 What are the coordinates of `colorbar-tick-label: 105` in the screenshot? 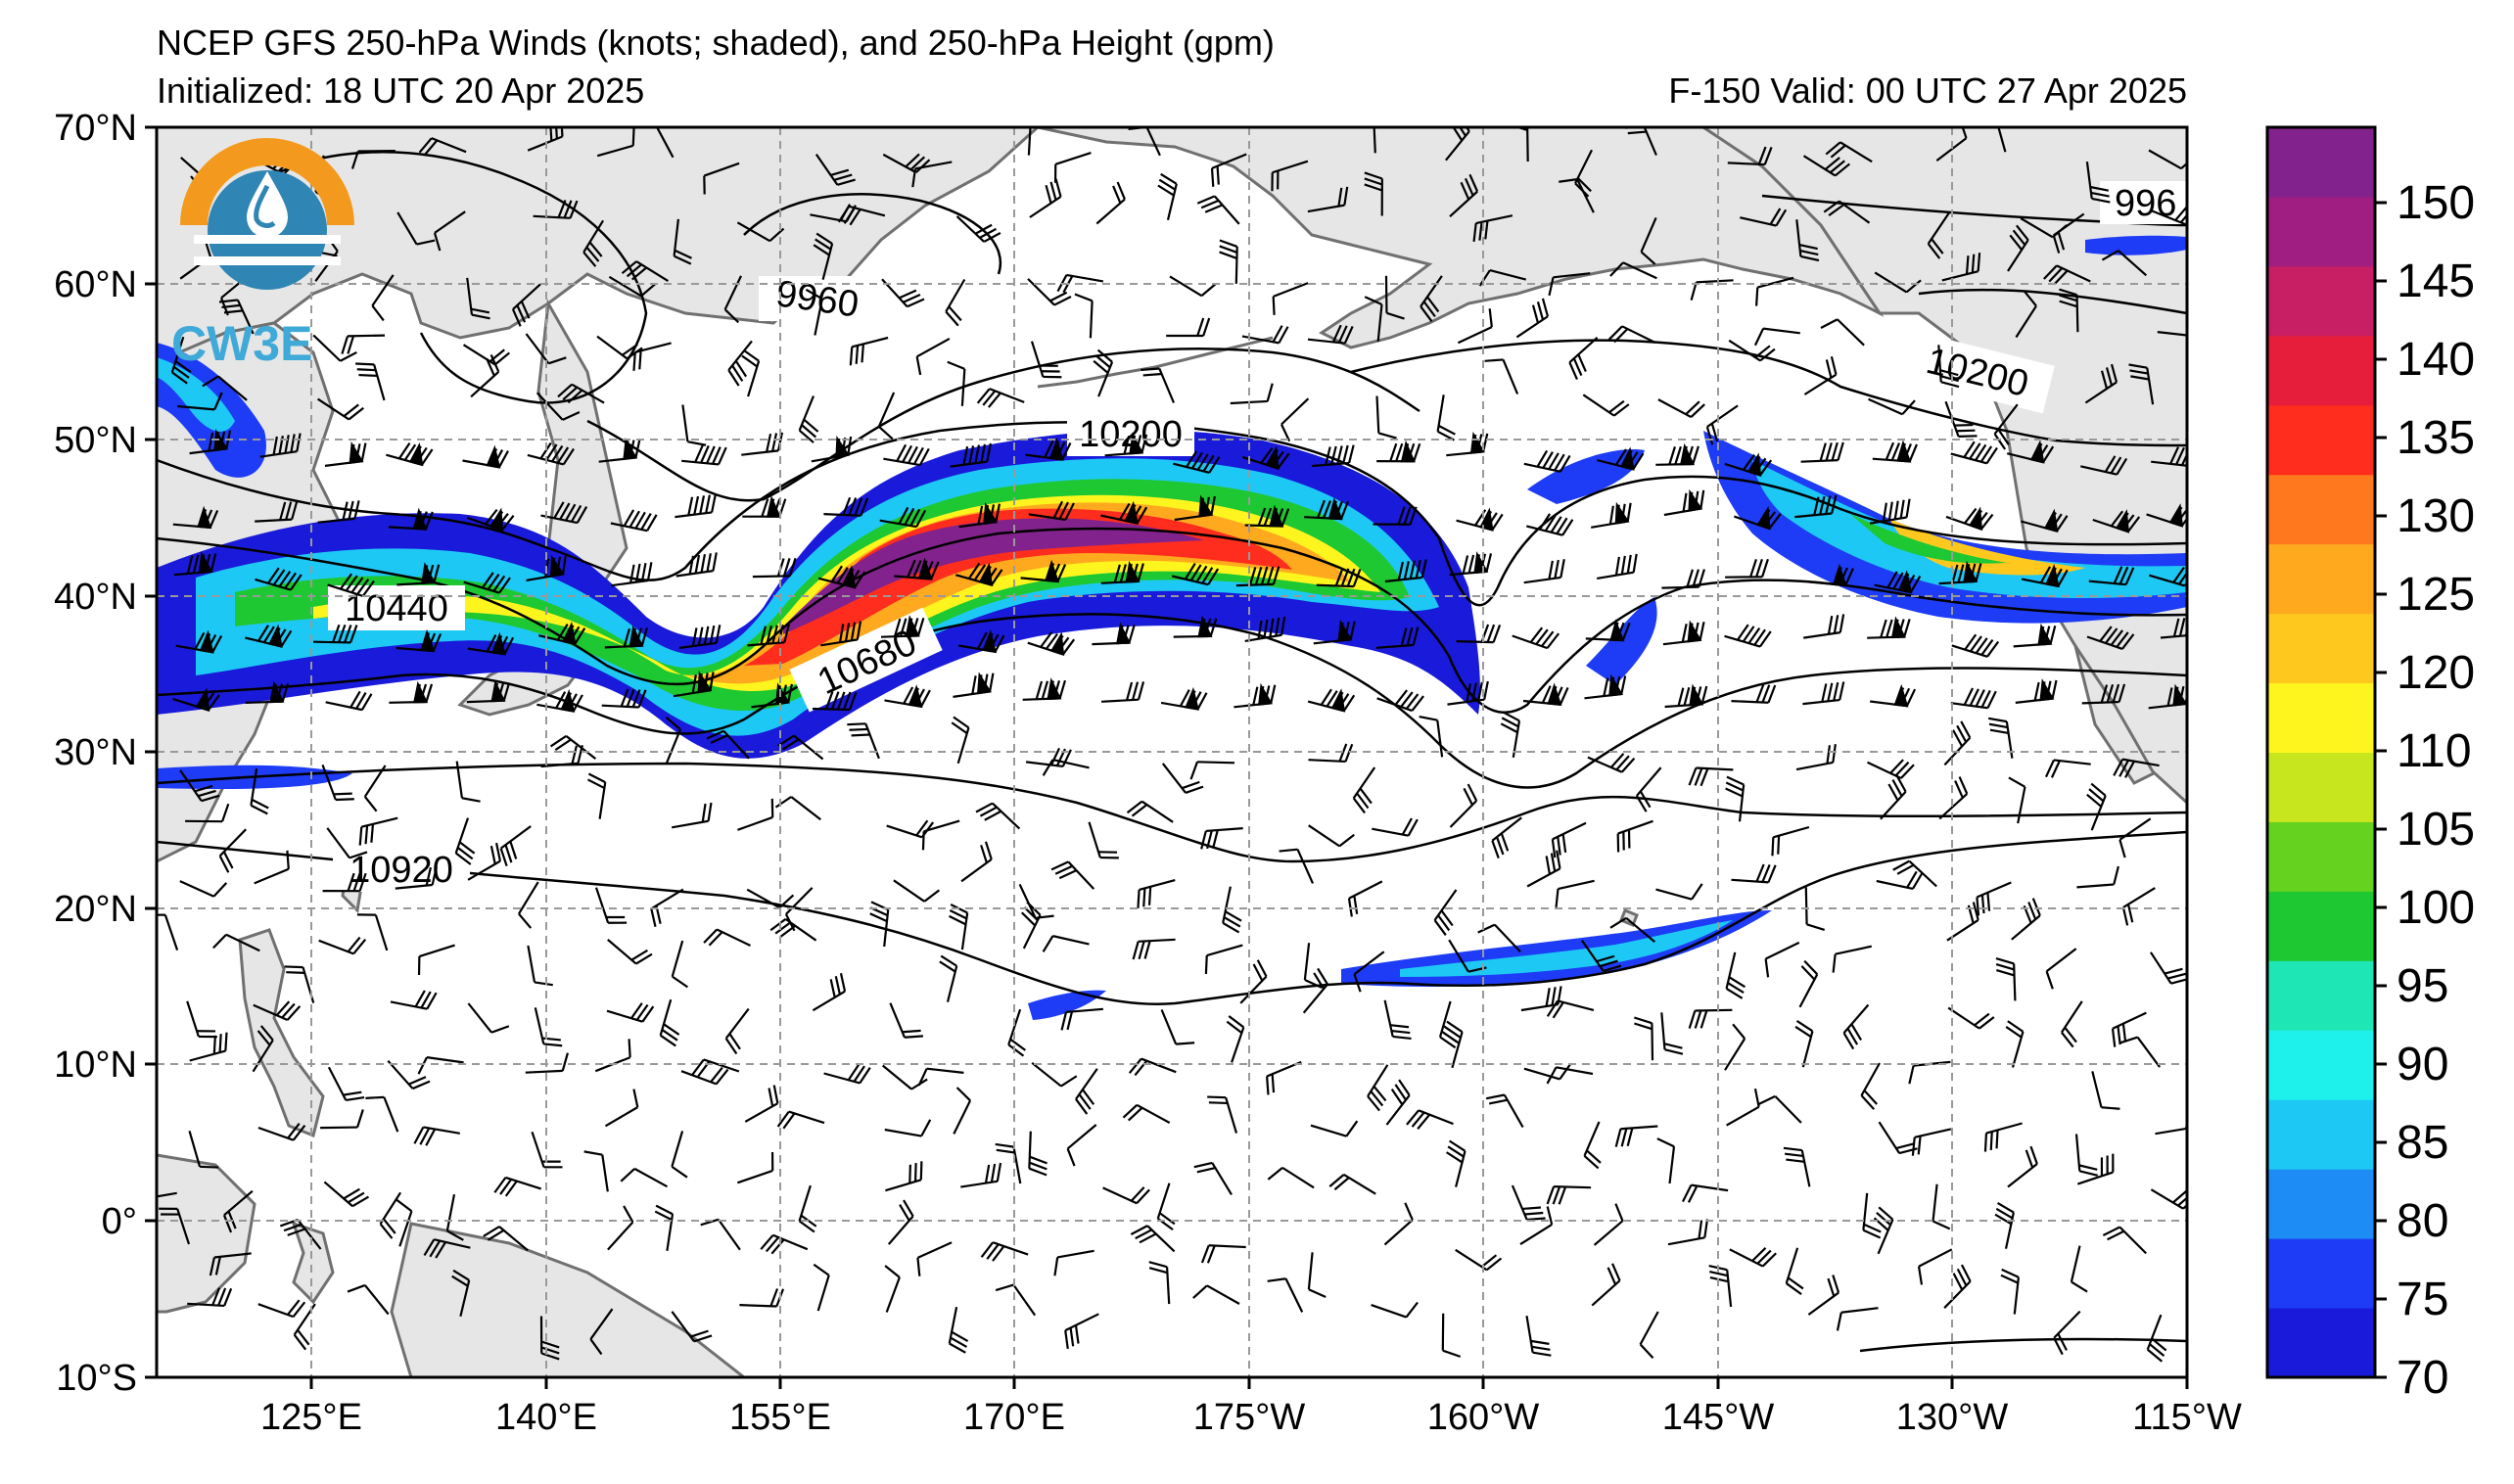 It's located at (2436, 830).